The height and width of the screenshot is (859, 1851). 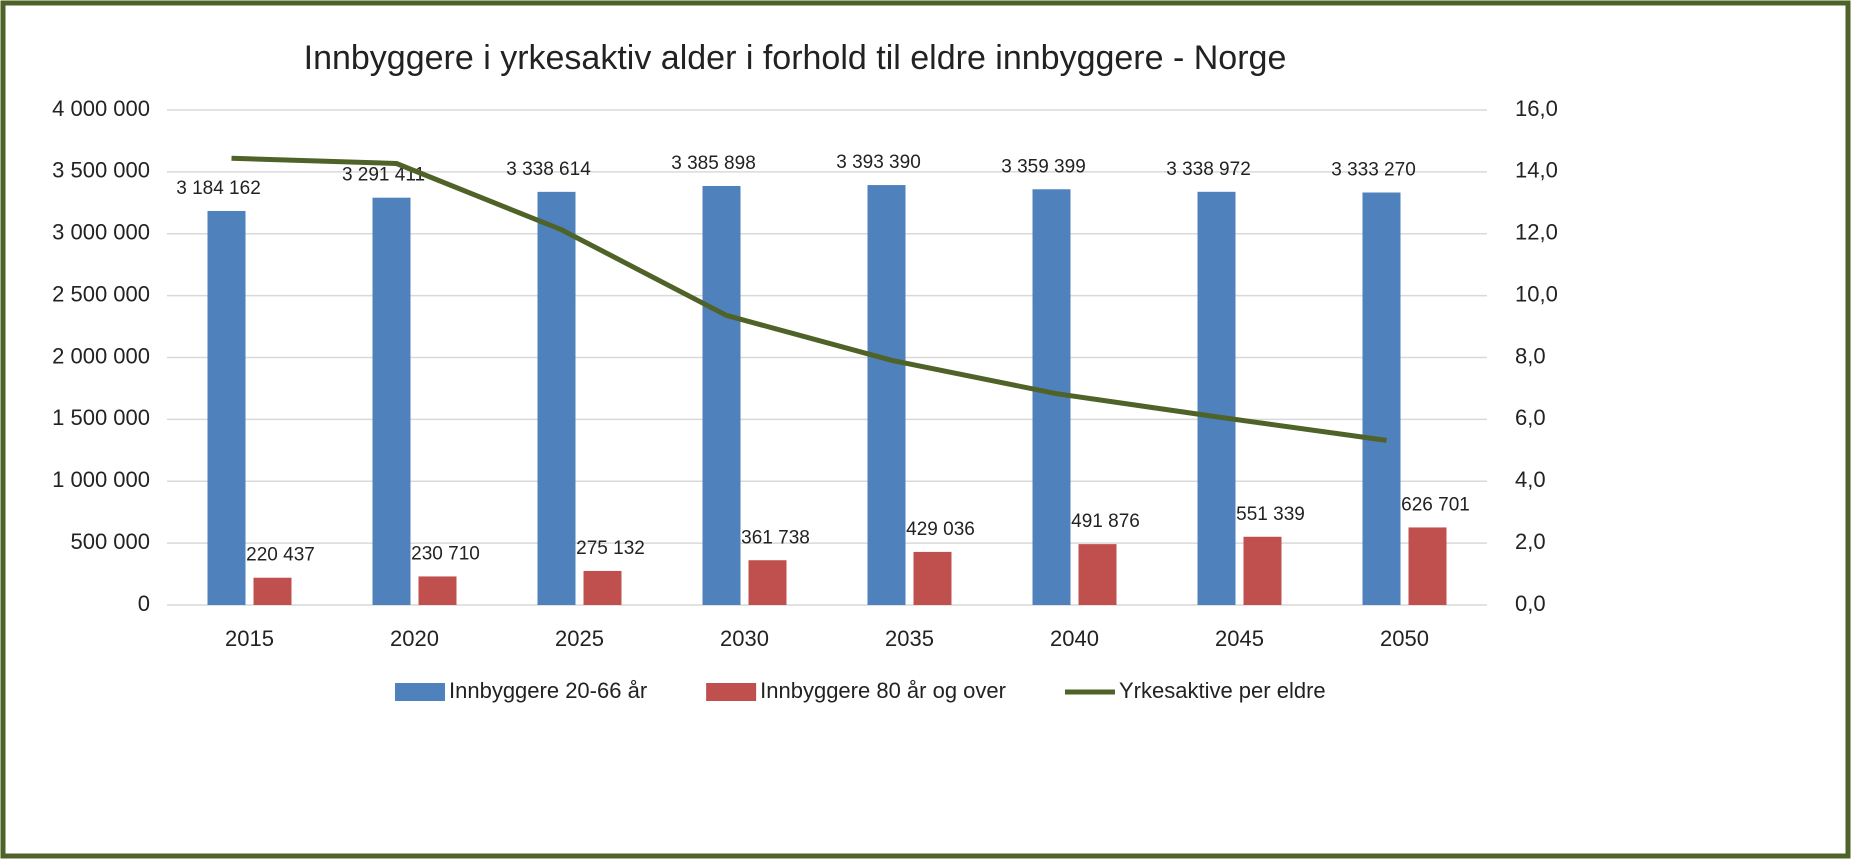 I want to click on value-label: 275 132, so click(x=610, y=548).